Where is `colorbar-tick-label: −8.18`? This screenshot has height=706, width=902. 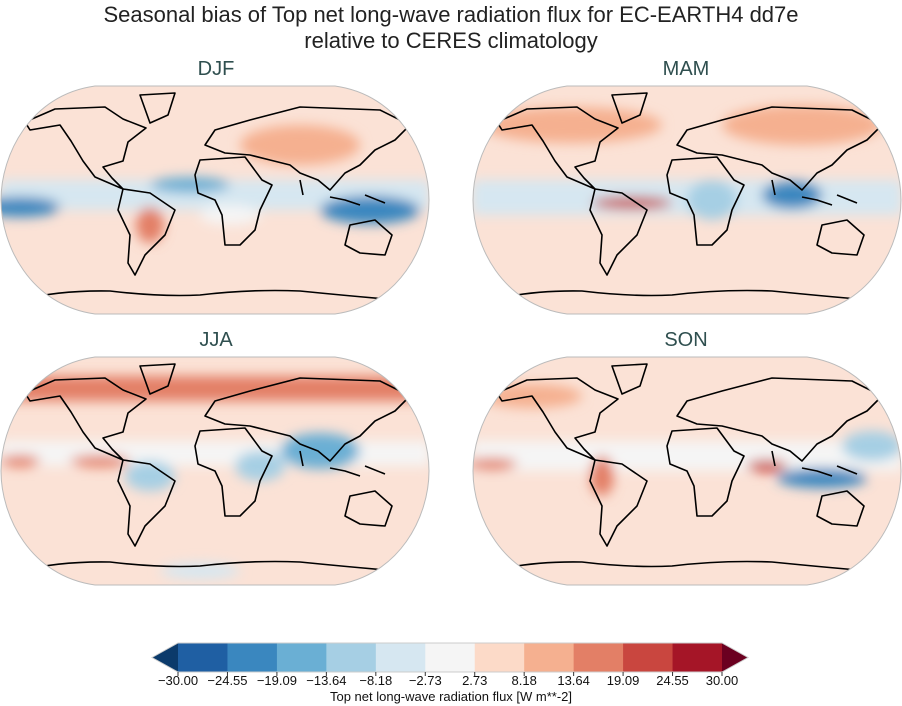
colorbar-tick-label: −8.18 is located at coordinates (376, 680).